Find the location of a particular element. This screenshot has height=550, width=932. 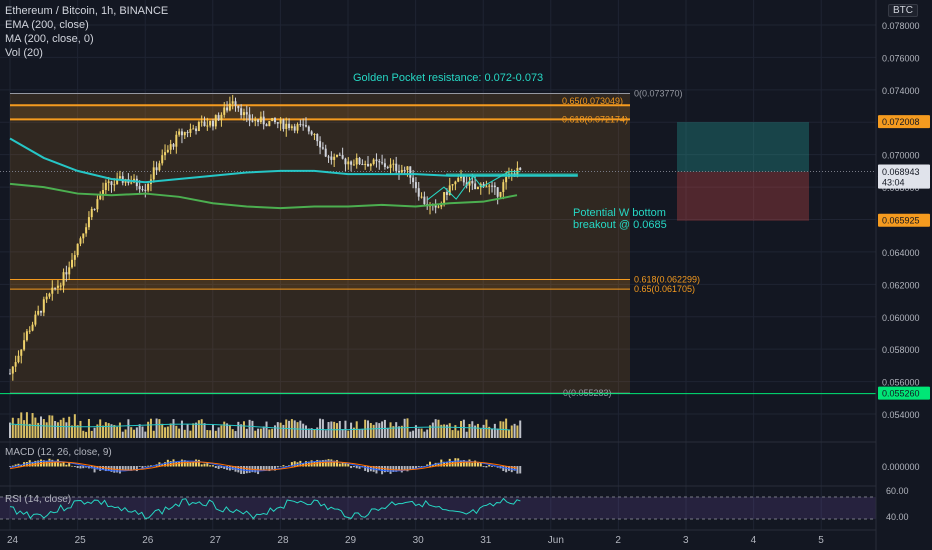

vol-legend: Vol (20) is located at coordinates (24, 53).